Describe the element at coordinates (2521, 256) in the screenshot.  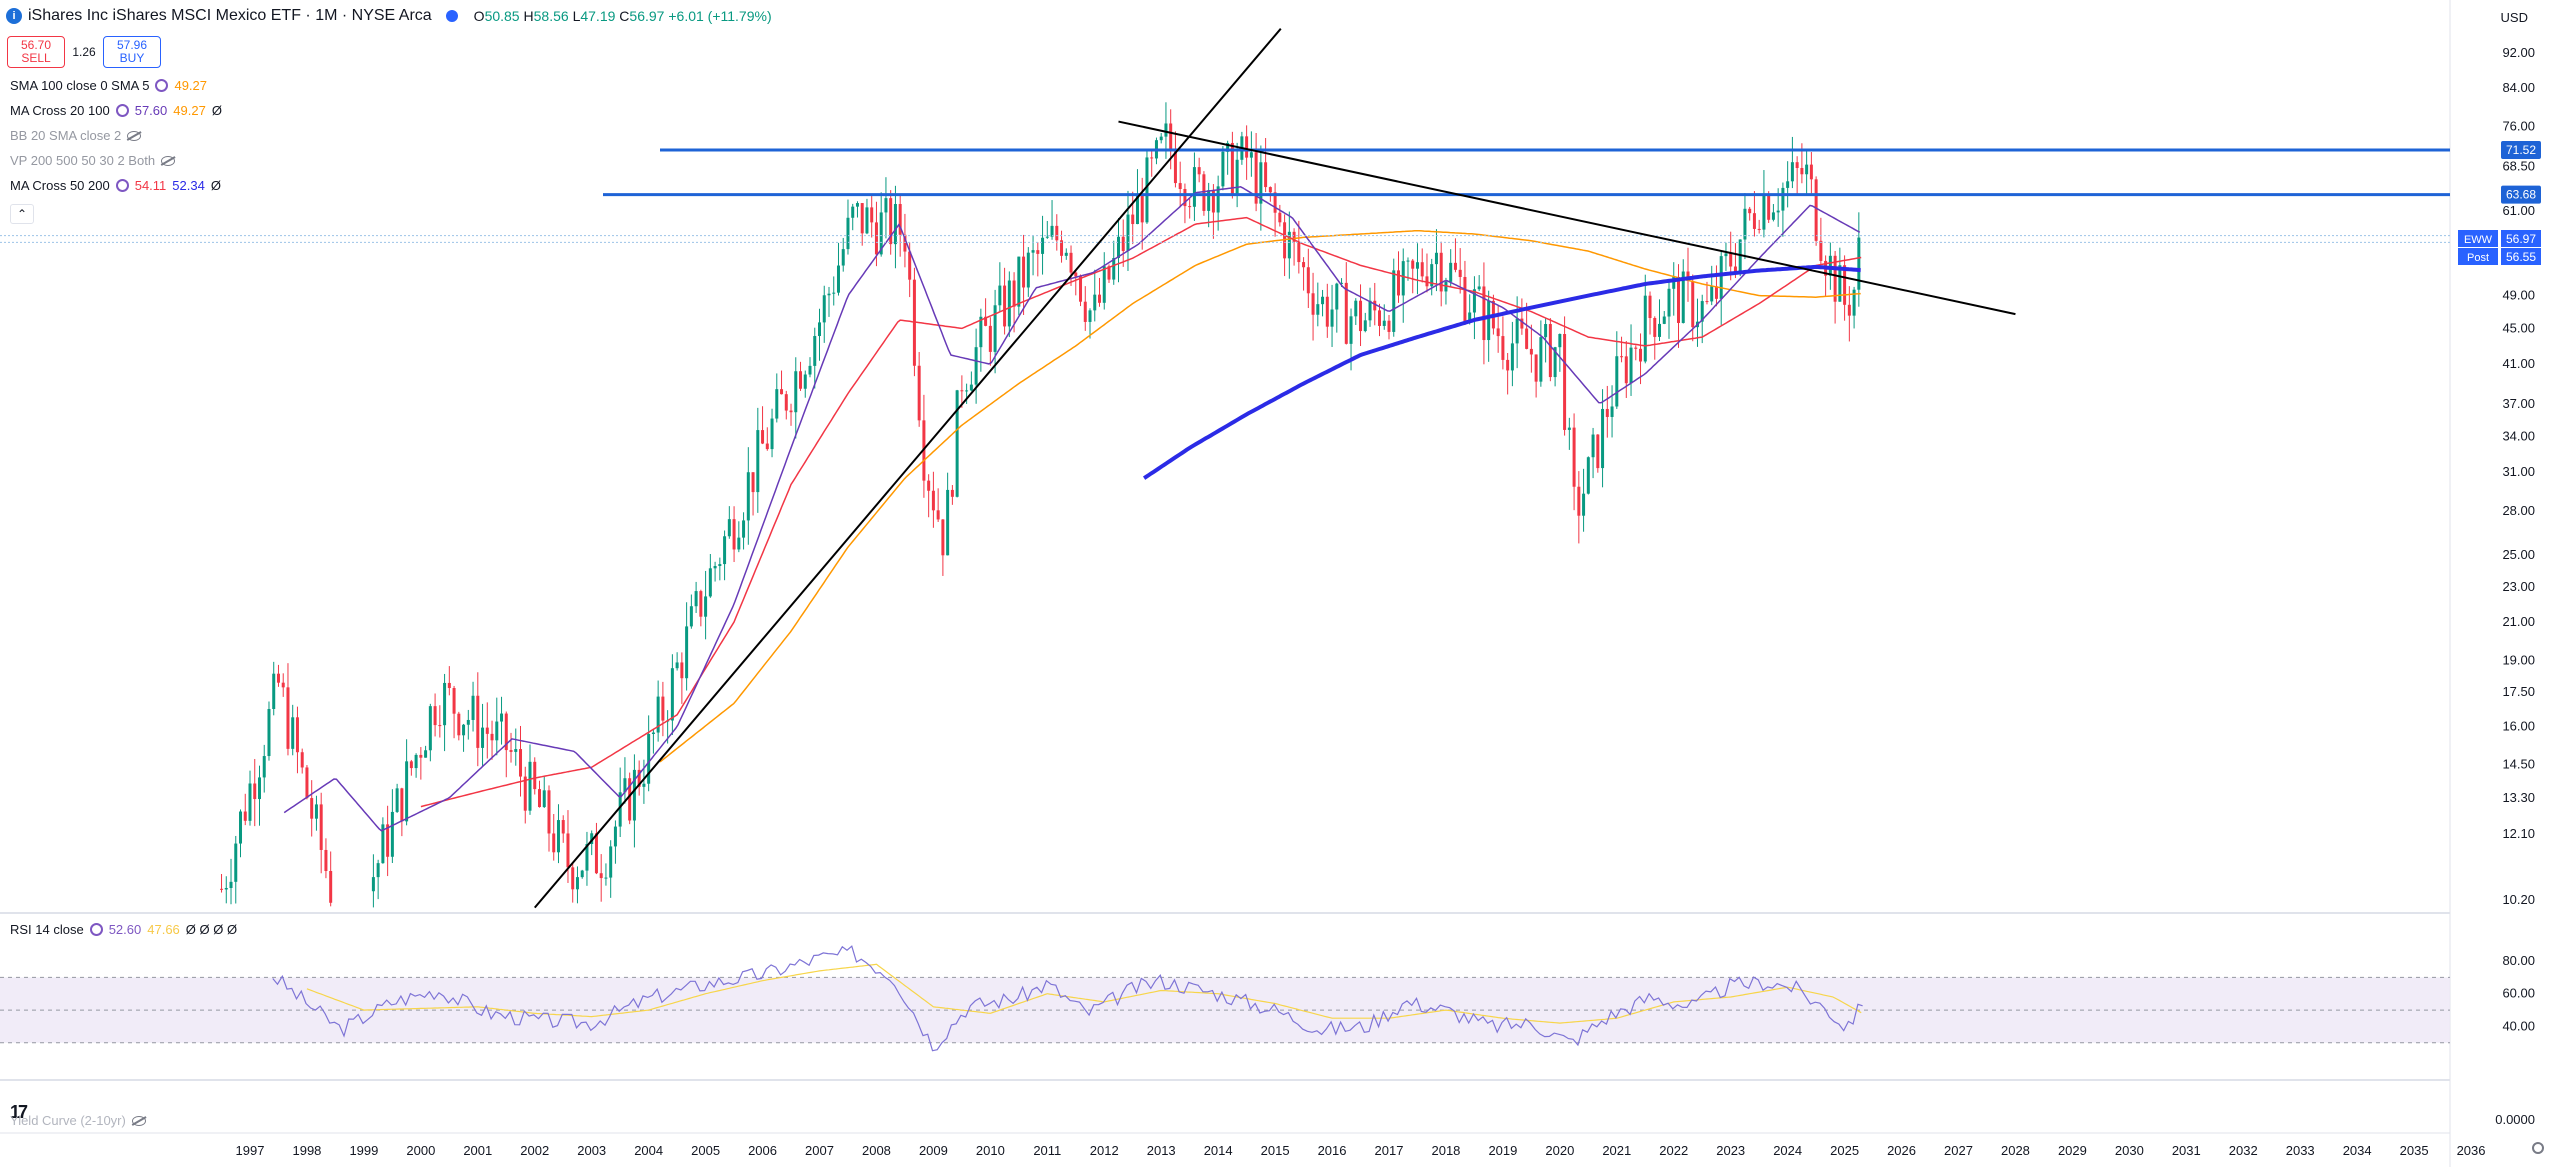
I see `post-price-label` at that location.